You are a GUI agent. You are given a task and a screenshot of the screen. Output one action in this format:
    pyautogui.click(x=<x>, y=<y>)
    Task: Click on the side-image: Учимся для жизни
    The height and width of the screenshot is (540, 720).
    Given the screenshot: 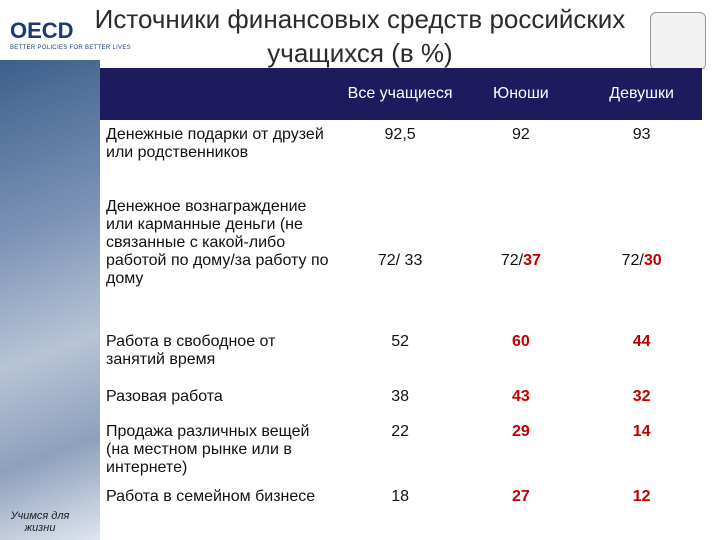 What is the action you would take?
    pyautogui.click(x=50, y=300)
    